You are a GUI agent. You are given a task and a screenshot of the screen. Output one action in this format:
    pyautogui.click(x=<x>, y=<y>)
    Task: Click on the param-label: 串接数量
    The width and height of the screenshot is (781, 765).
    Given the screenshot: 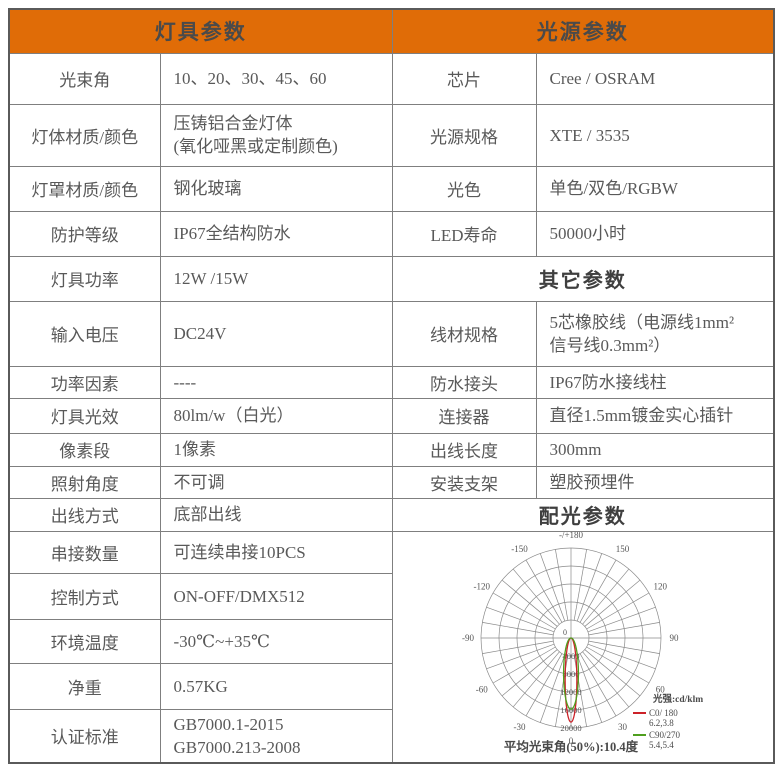 What is the action you would take?
    pyautogui.click(x=84, y=552)
    